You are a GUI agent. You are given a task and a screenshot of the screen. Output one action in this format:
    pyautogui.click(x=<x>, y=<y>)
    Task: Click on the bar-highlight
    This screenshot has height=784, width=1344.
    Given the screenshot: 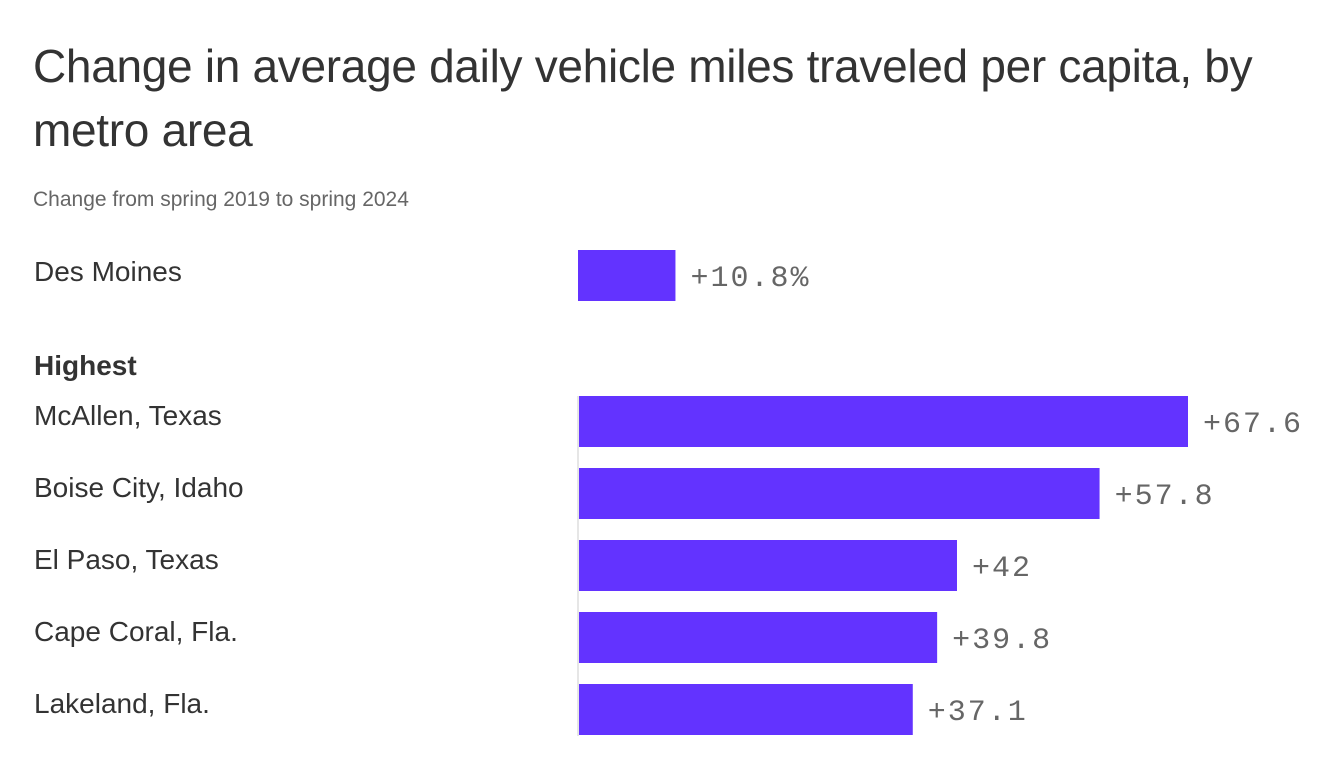 What is the action you would take?
    pyautogui.click(x=627, y=275)
    